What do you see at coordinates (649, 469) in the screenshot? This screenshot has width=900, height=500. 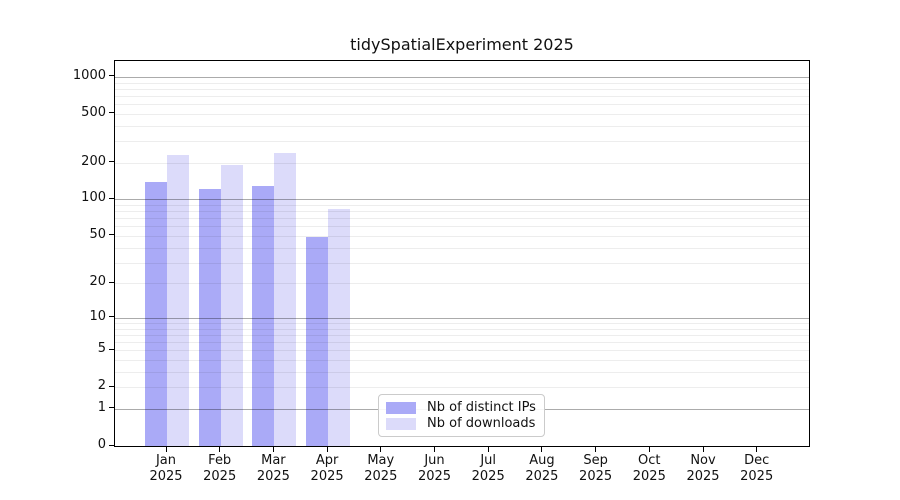 I see `x-tick-label: Oct 2025` at bounding box center [649, 469].